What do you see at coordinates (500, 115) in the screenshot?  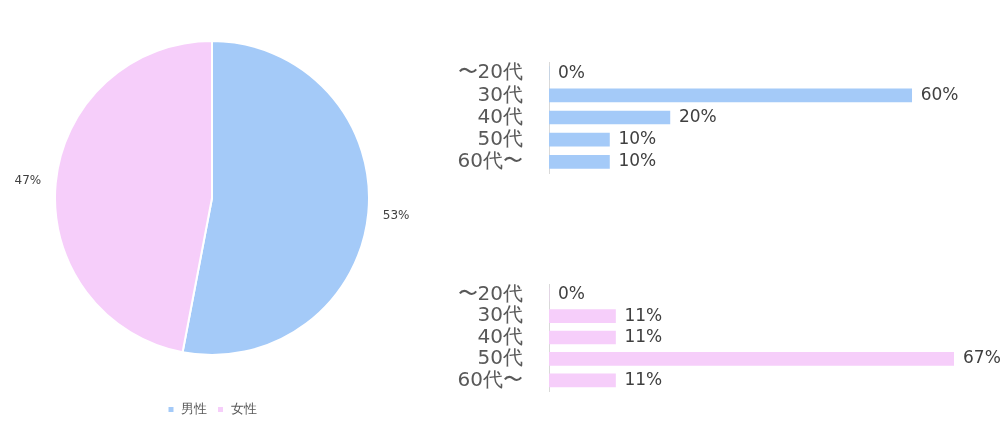 I see `y-tick-label: 40代` at bounding box center [500, 115].